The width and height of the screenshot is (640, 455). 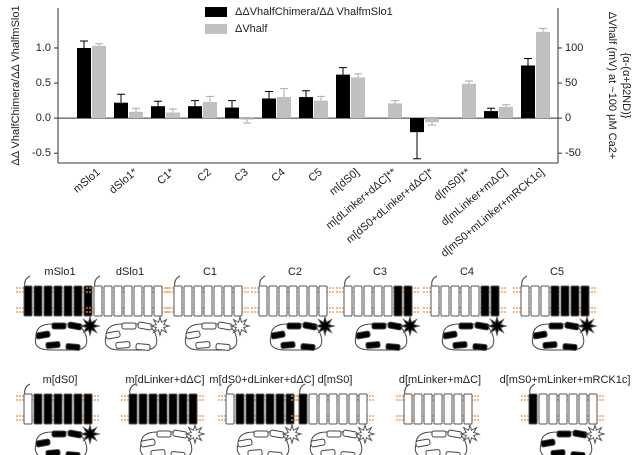 What do you see at coordinates (295, 272) in the screenshot?
I see `panel-label: C2` at bounding box center [295, 272].